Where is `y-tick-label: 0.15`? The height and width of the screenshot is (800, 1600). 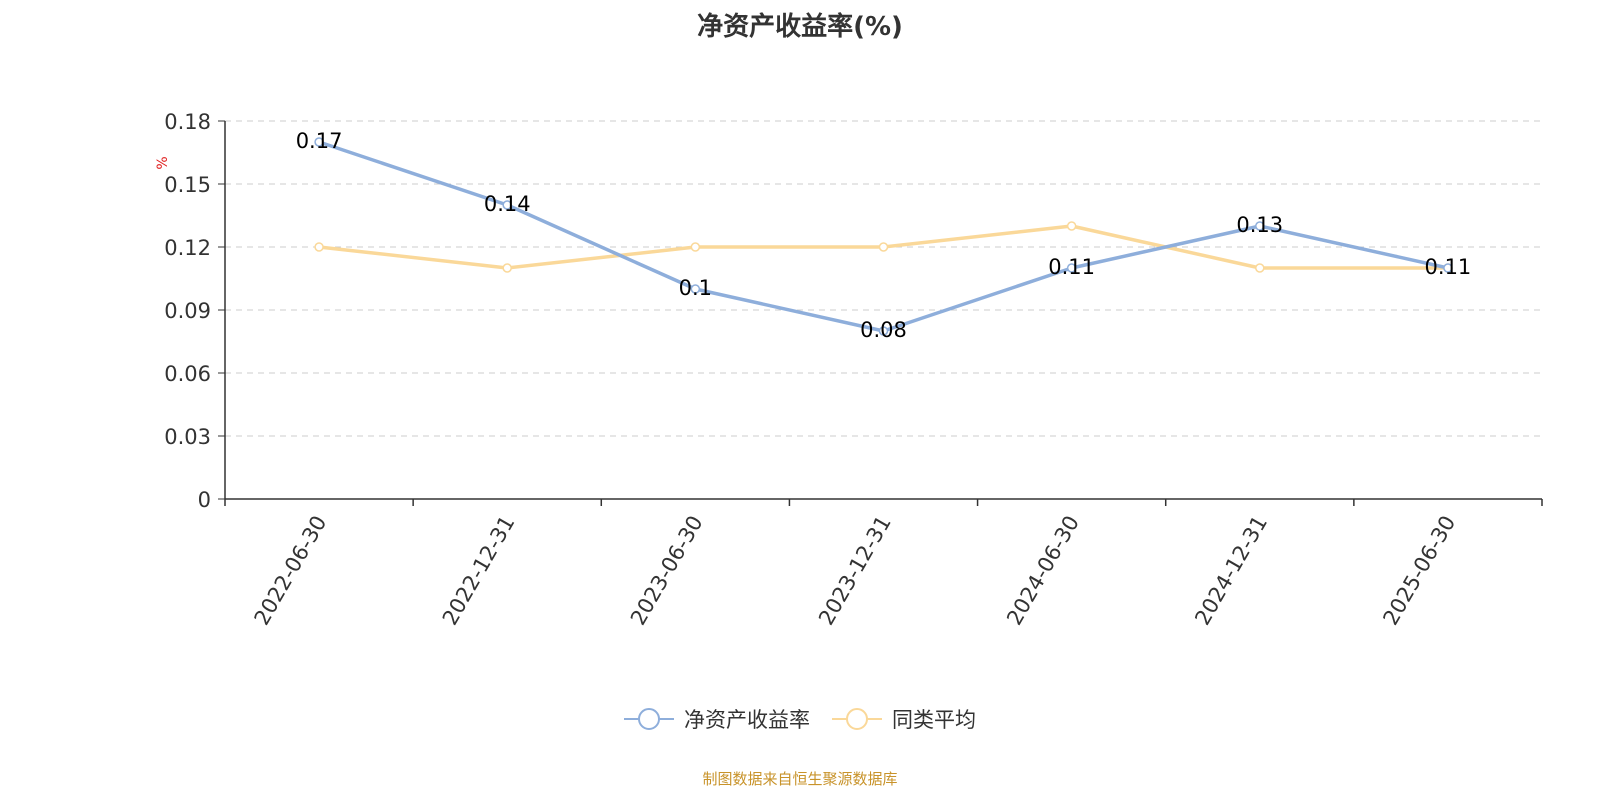 y-tick-label: 0.15 is located at coordinates (187, 185).